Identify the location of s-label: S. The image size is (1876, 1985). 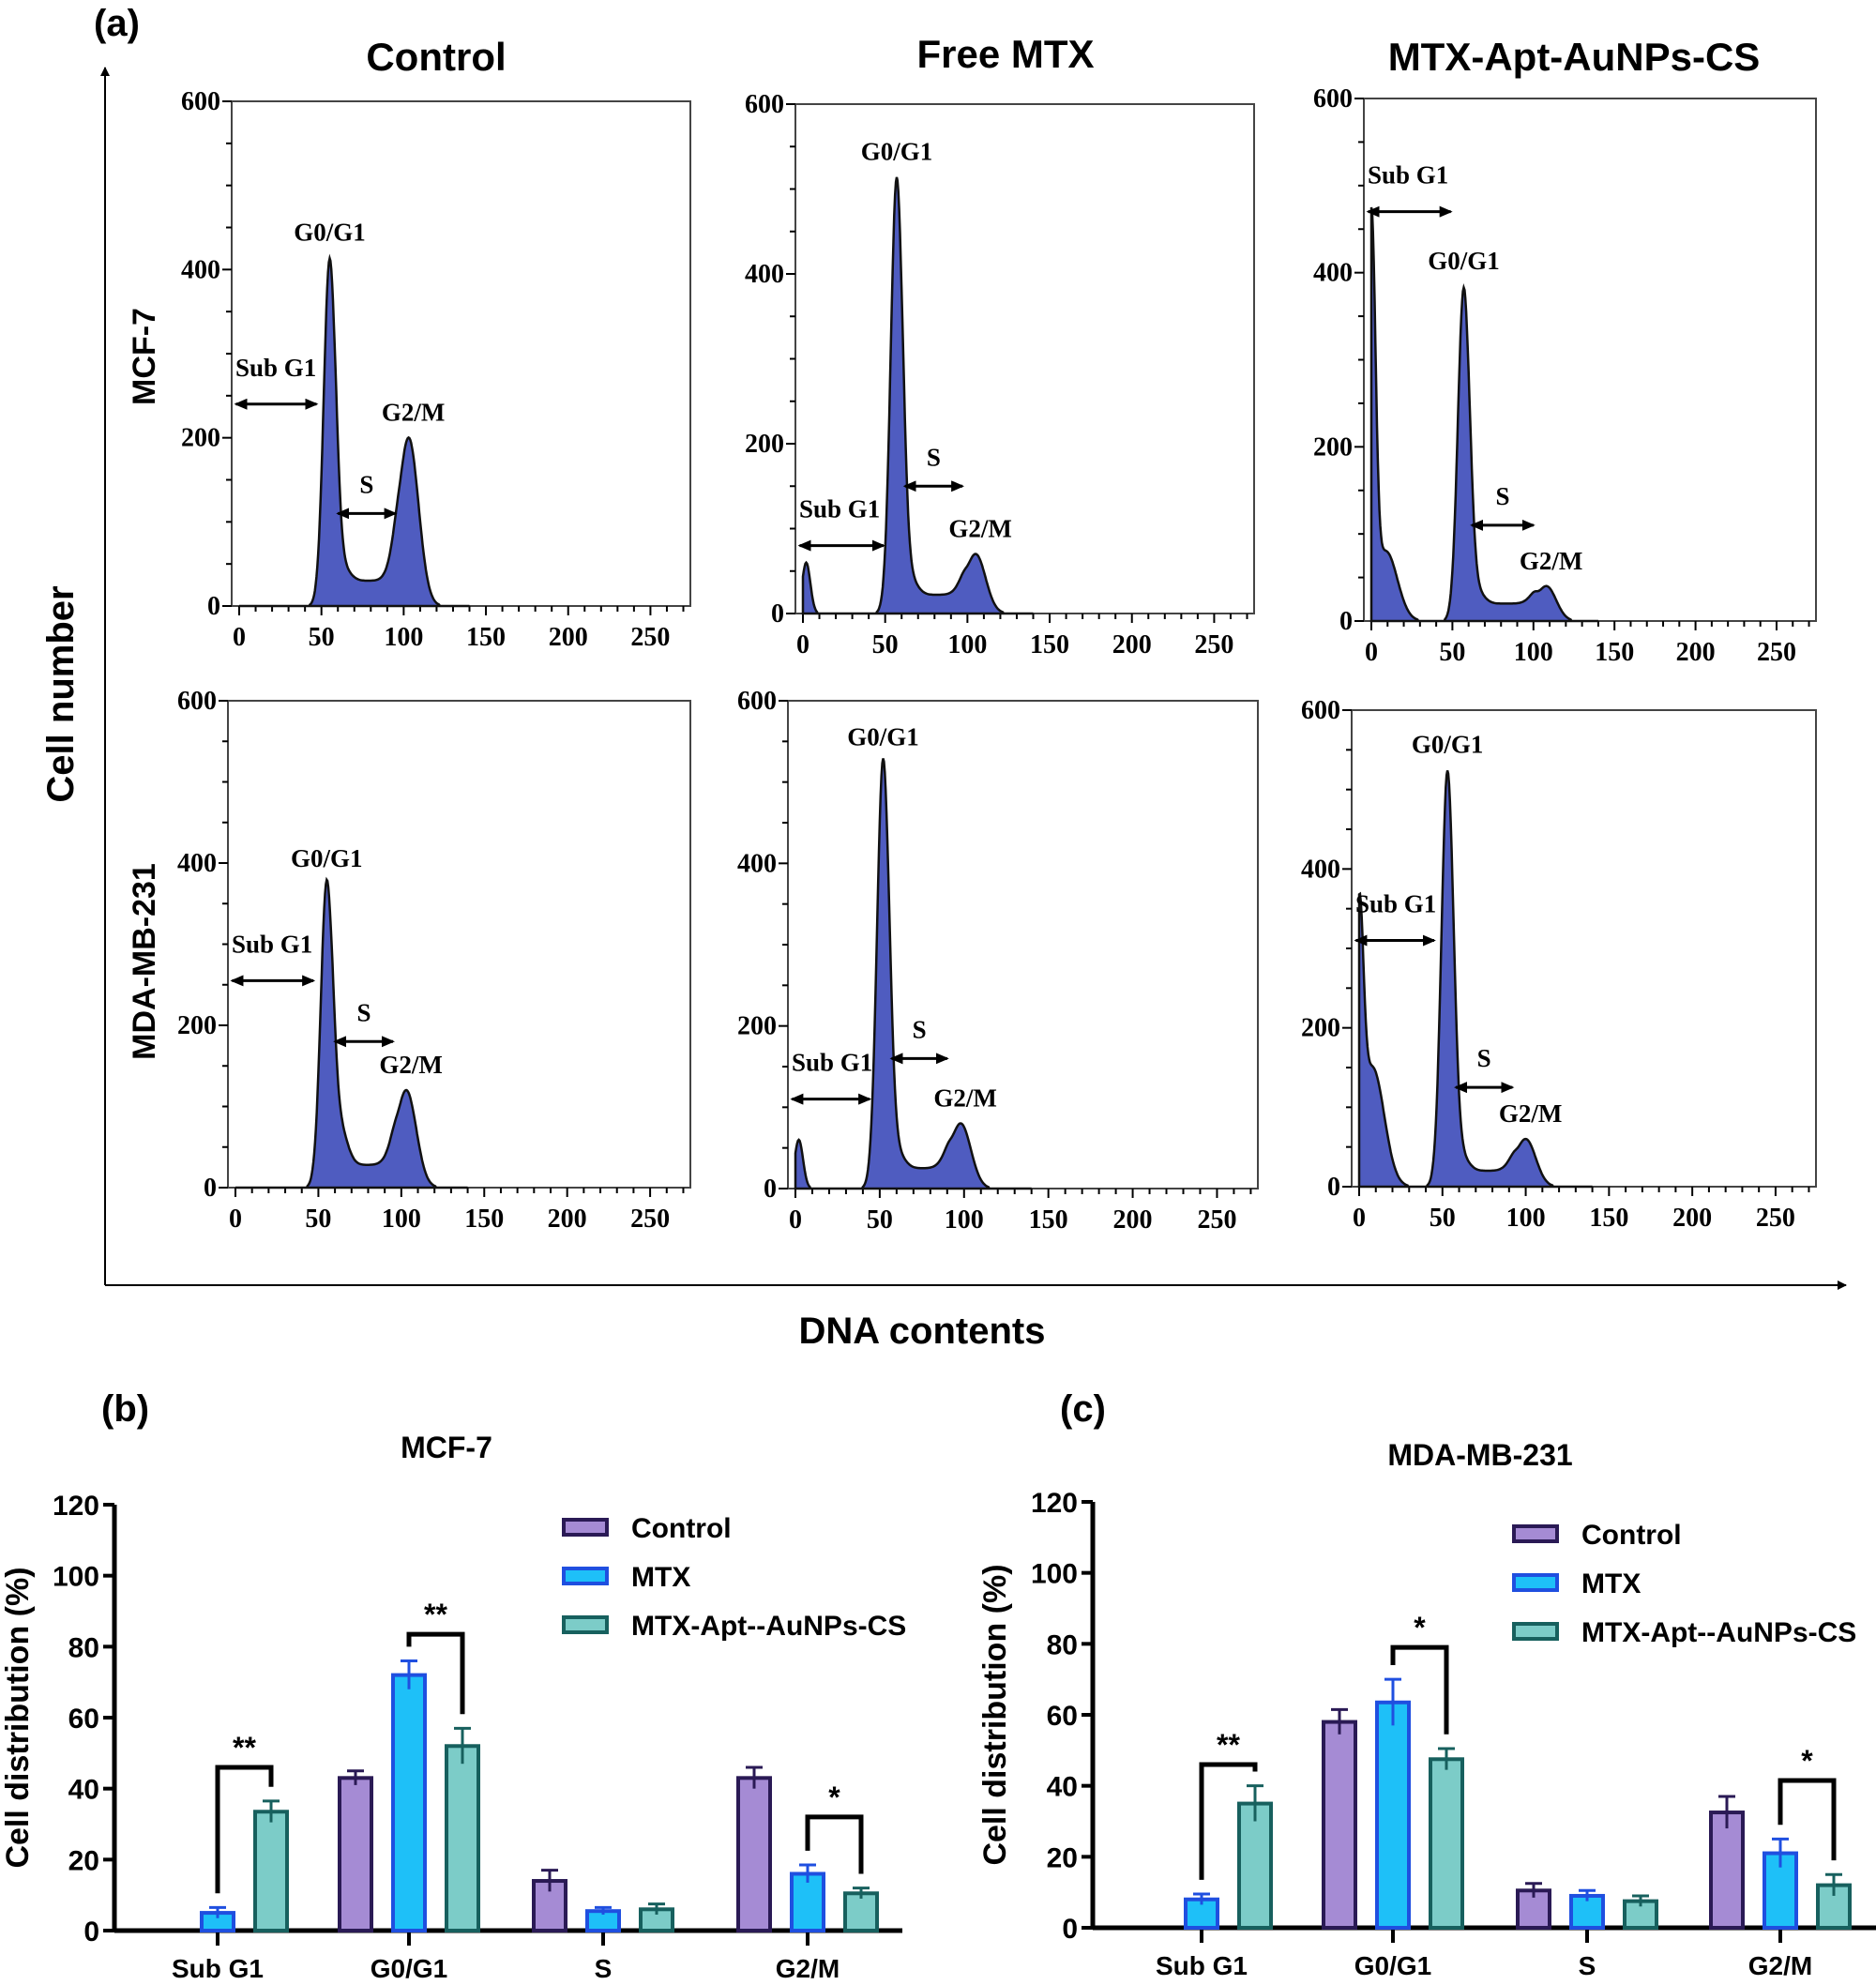
(364, 1012).